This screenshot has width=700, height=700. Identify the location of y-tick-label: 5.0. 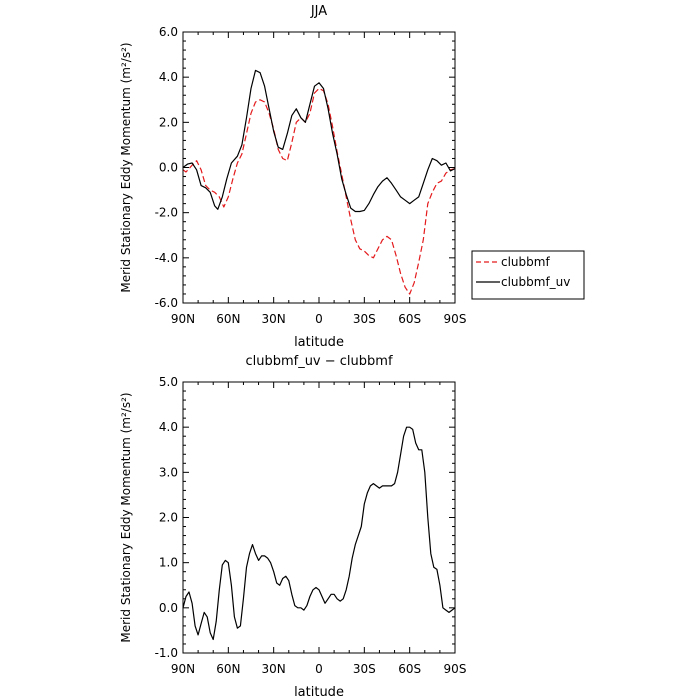
(168, 382).